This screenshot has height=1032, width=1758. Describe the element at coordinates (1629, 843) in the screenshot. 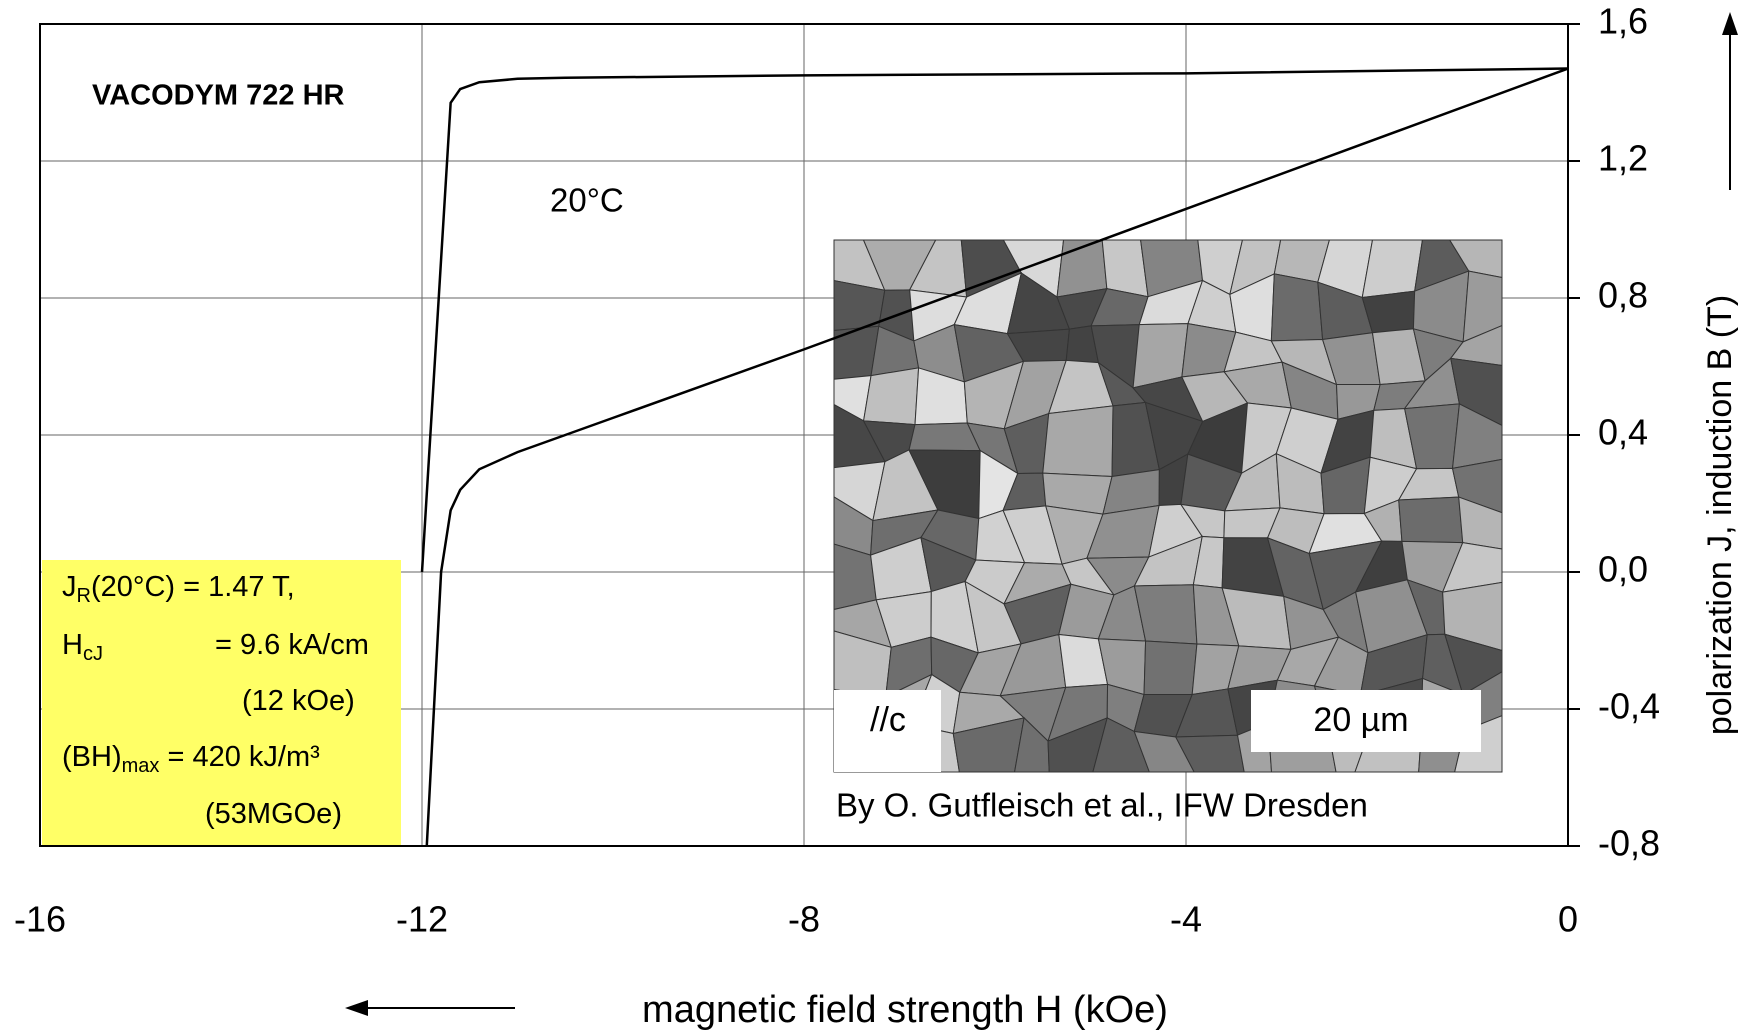

I see `y-tick-label: -0,8` at that location.